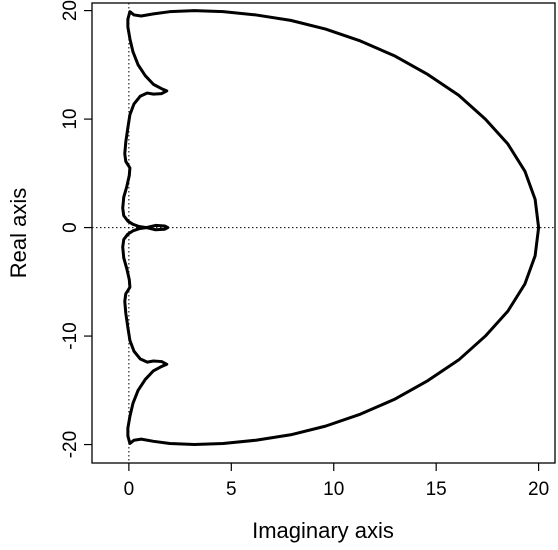 Image resolution: width=558 pixels, height=550 pixels. Describe the element at coordinates (538, 489) in the screenshot. I see `x-tick-label: 20` at that location.